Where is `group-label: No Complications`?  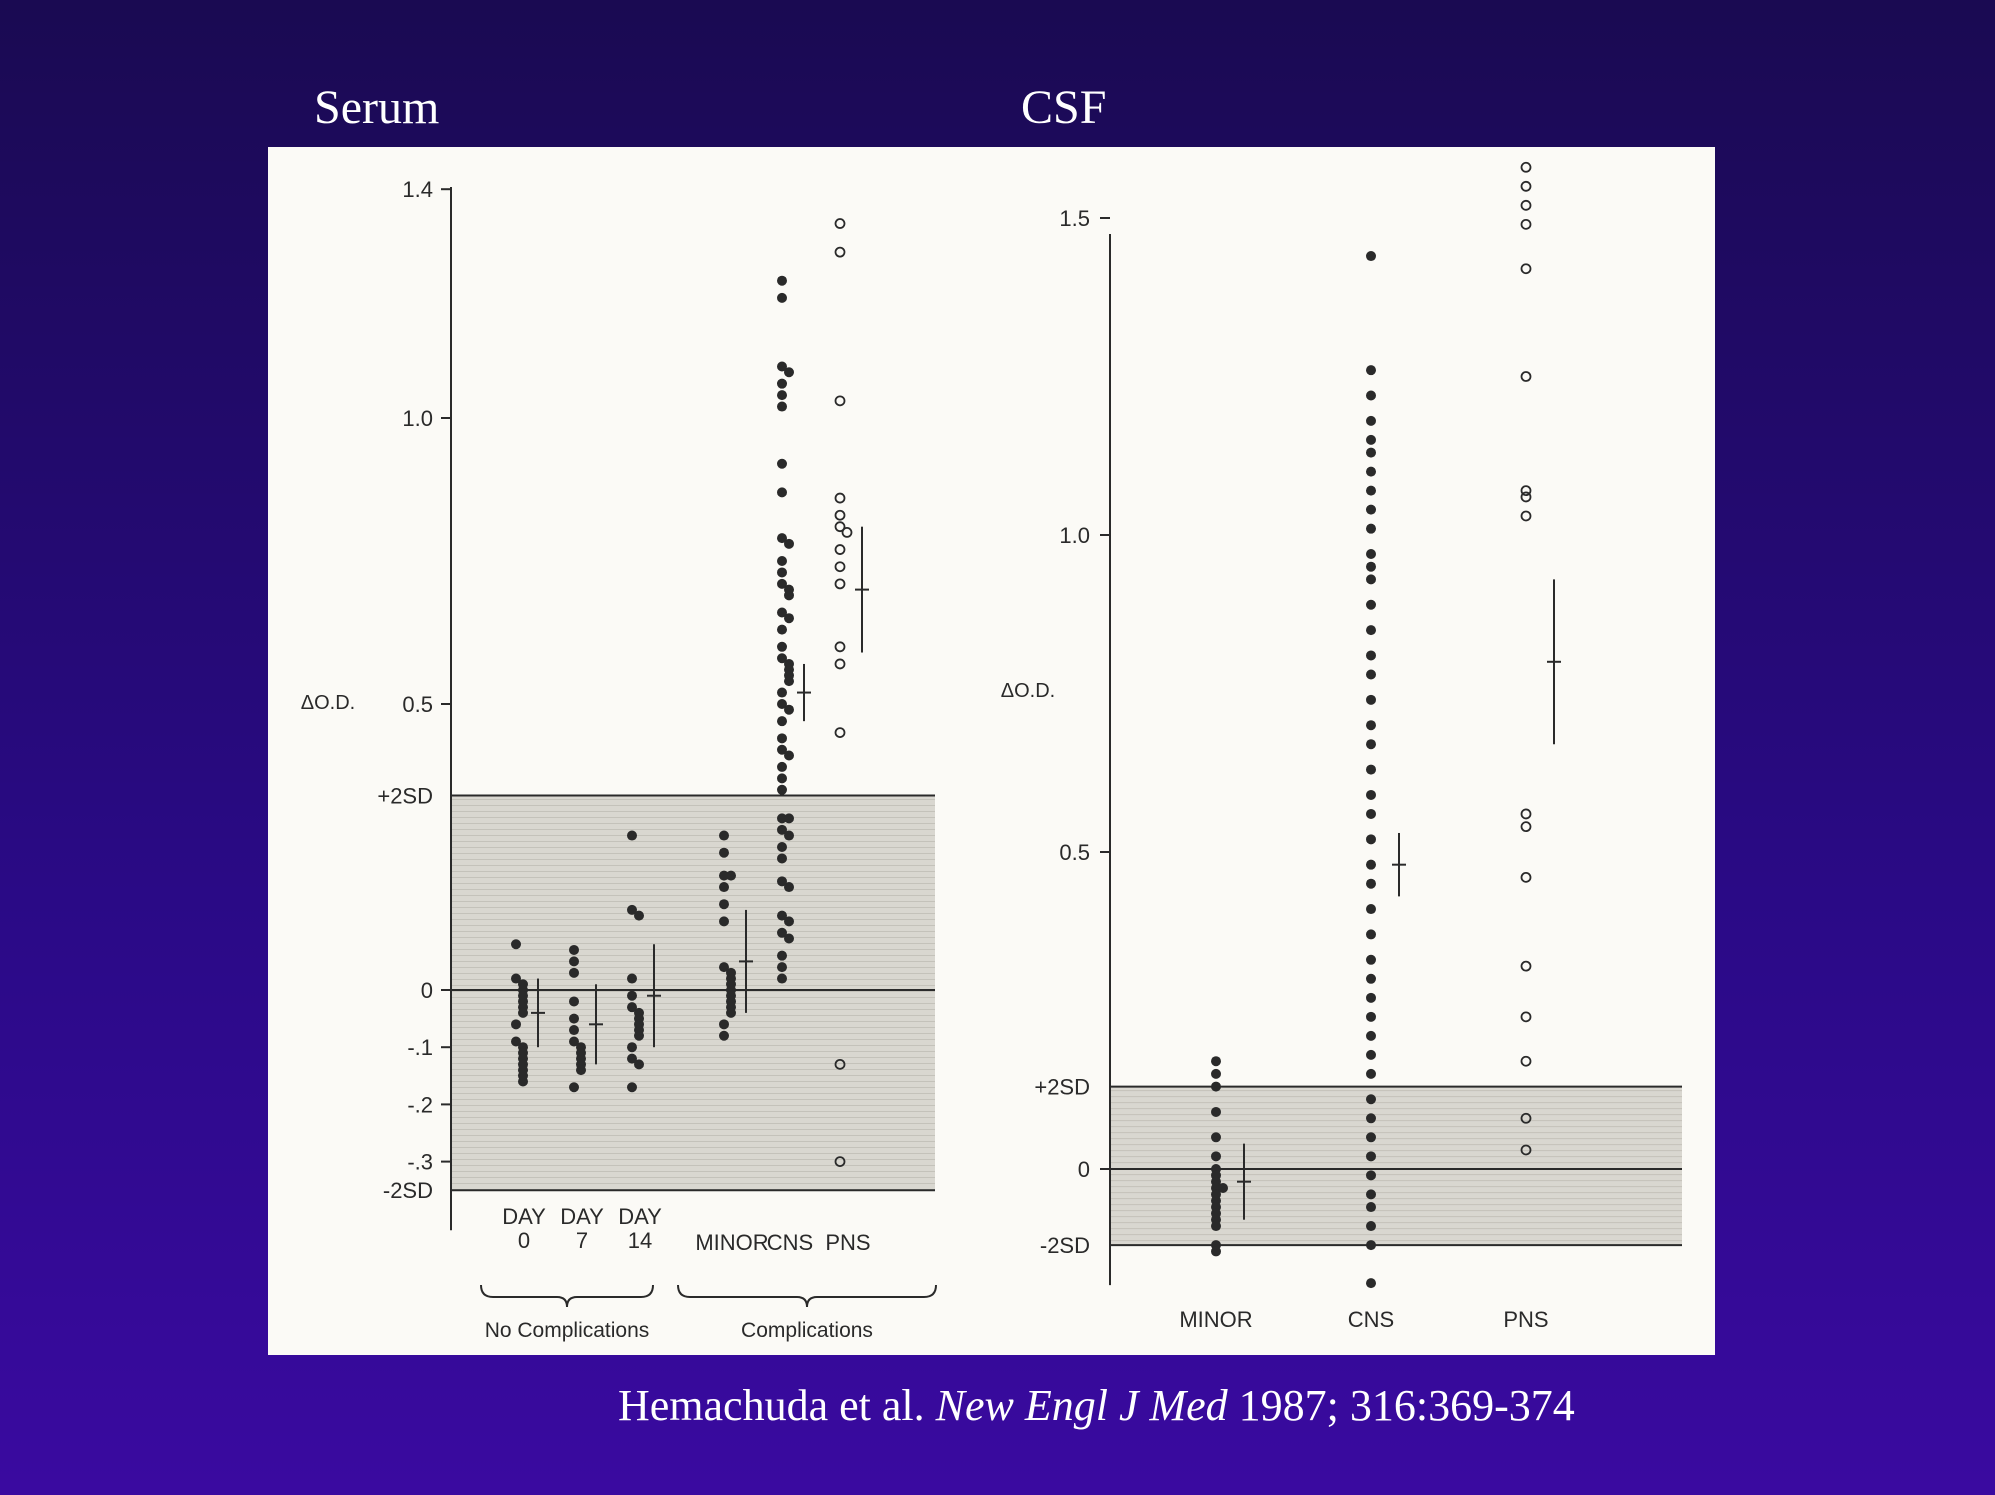
group-label: No Complications is located at coordinates (567, 1330).